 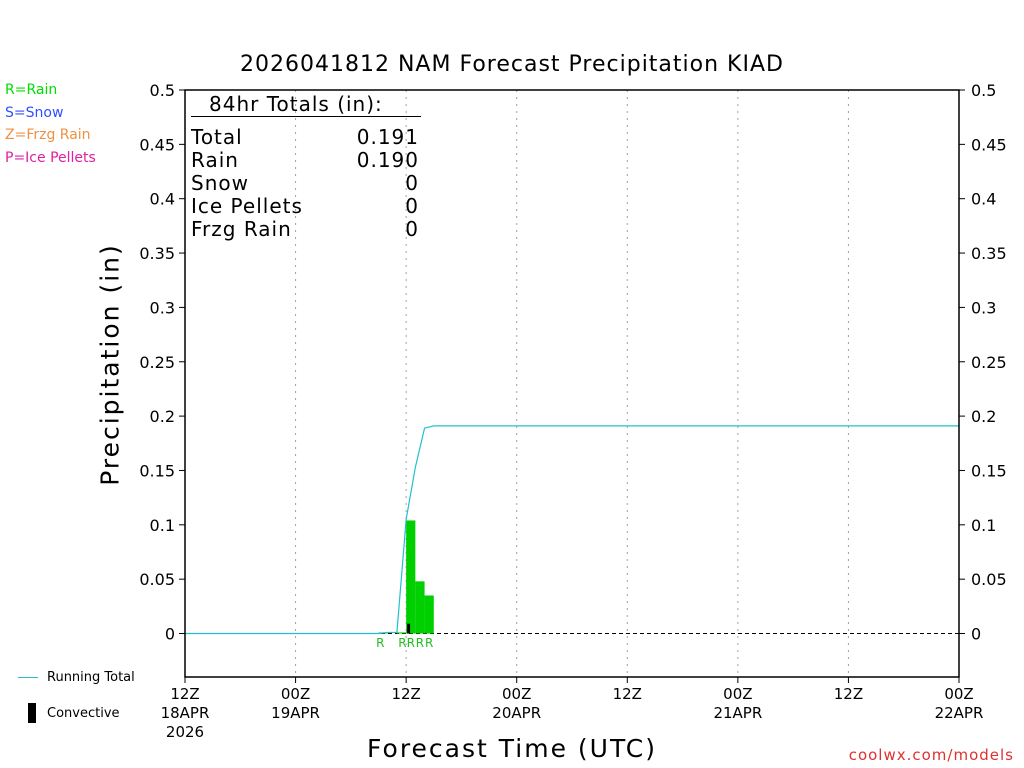 What do you see at coordinates (162, 525) in the screenshot?
I see `y-tick-label-left: 0.1` at bounding box center [162, 525].